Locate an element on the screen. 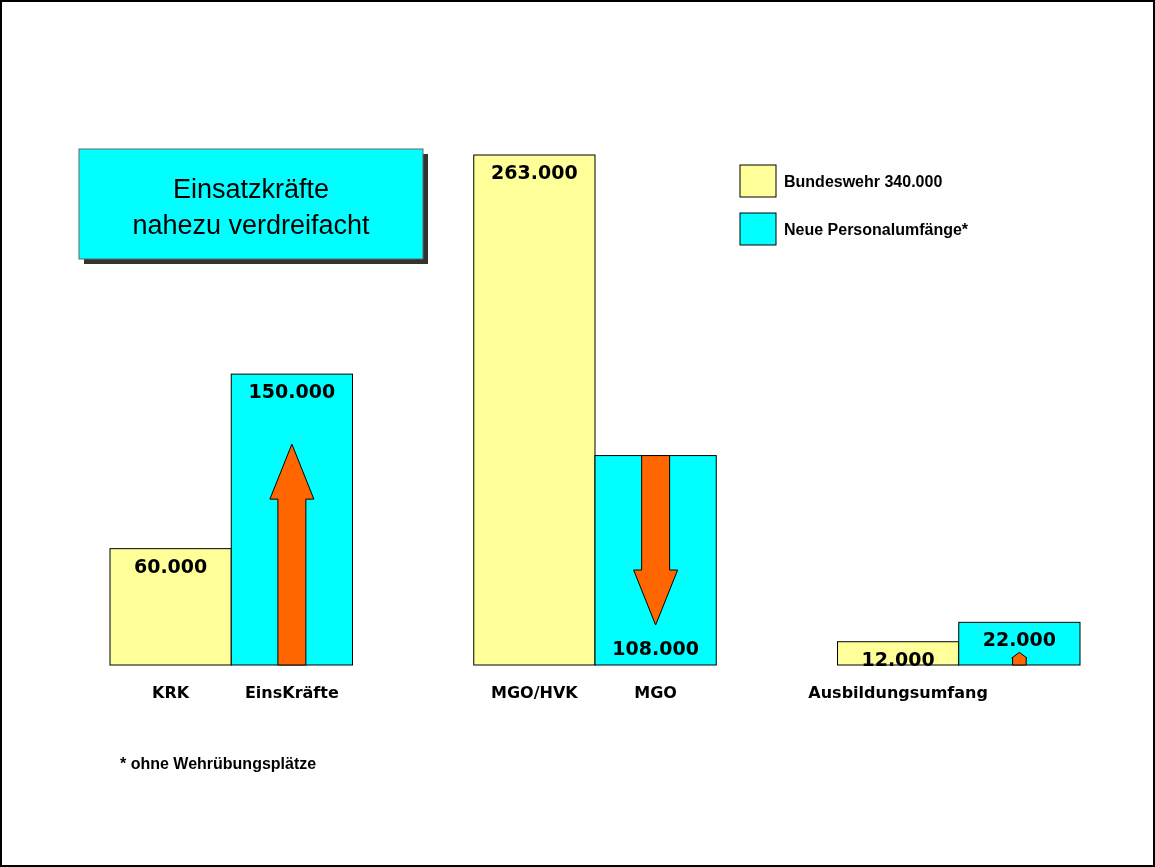  x-tick-label: EinsKräfte is located at coordinates (291, 692).